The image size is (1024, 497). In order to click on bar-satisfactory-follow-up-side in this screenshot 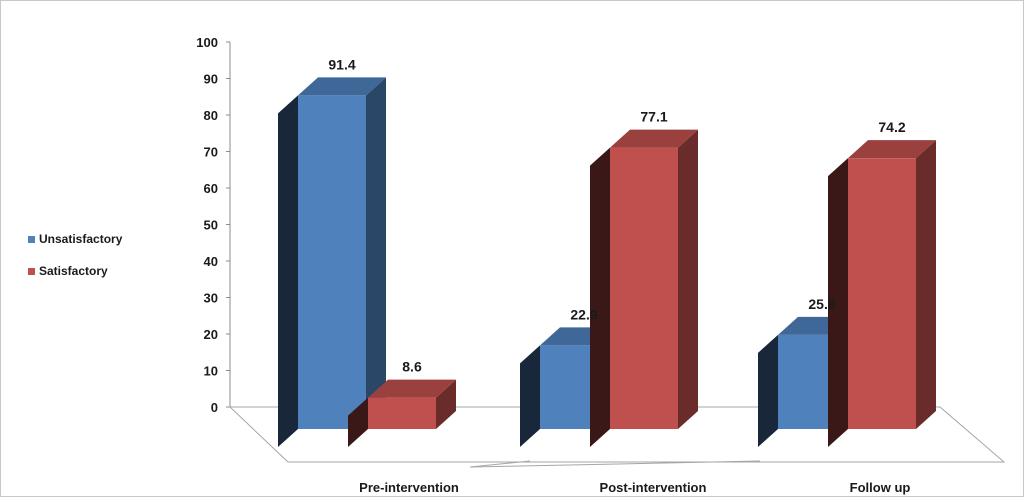, I will do `click(926, 285)`.